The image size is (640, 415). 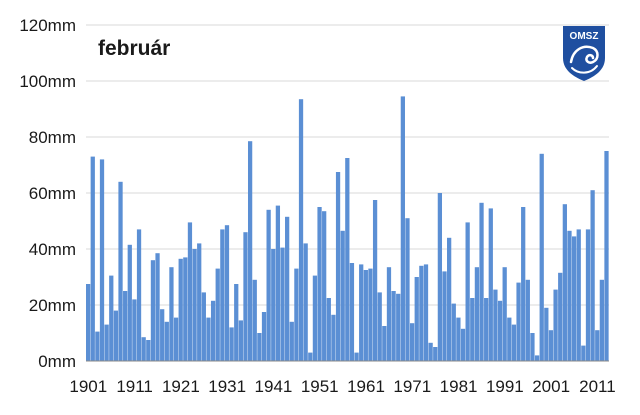 I want to click on x-tick-label: 1911, so click(x=134, y=386).